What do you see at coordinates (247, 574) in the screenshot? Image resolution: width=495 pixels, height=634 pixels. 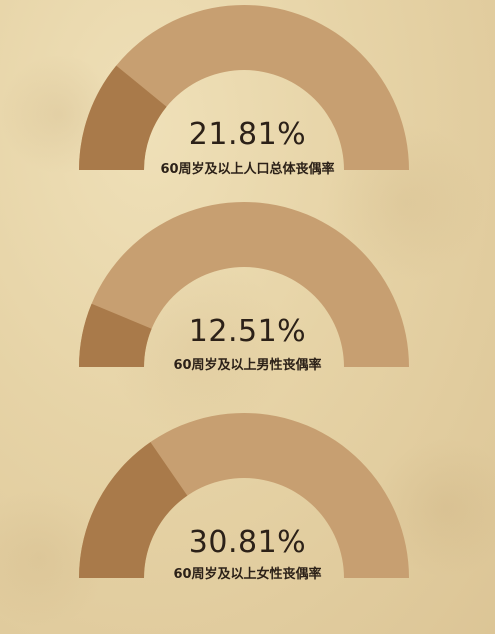 I see `gauge-label-female: 60周岁及以上女性丧偶率` at bounding box center [247, 574].